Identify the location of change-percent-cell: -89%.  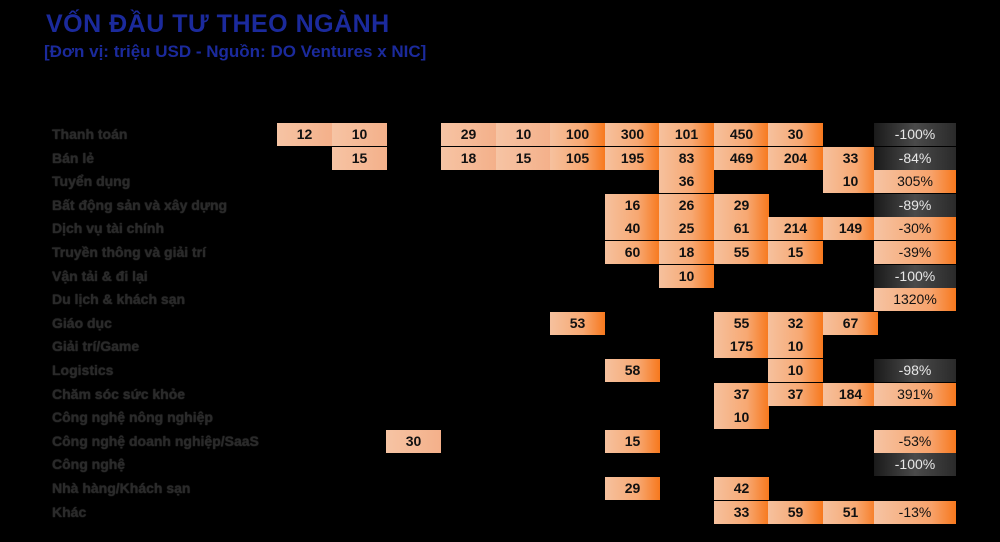
(915, 205).